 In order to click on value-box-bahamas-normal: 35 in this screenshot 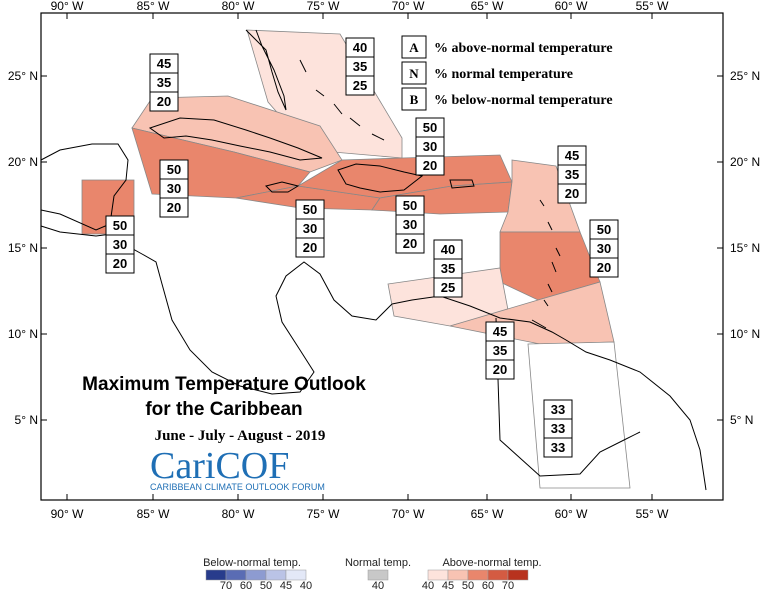, I will do `click(360, 66)`.